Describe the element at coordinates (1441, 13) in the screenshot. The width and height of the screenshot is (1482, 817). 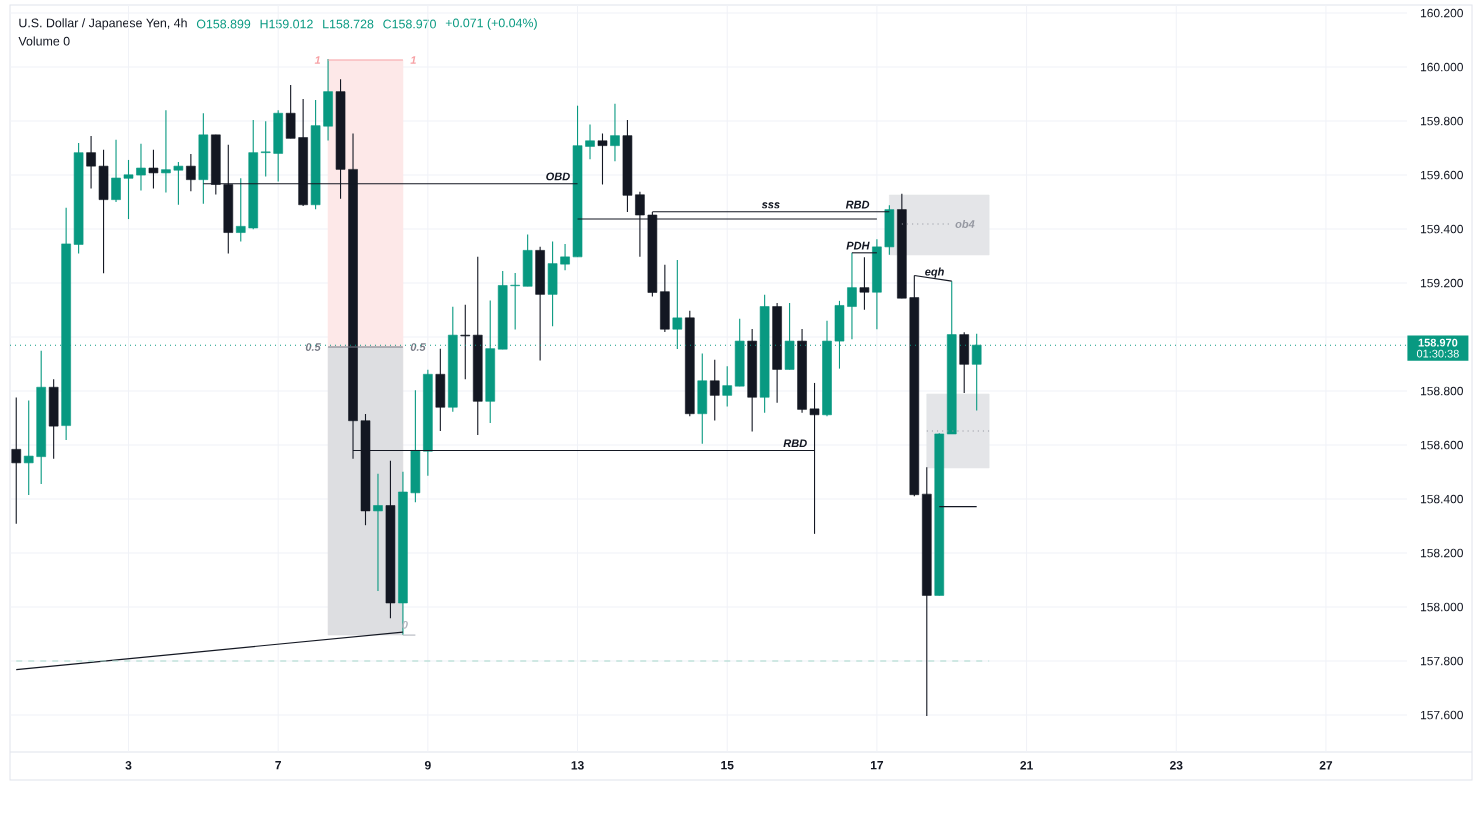
I see `y-tick-label: 160.200` at that location.